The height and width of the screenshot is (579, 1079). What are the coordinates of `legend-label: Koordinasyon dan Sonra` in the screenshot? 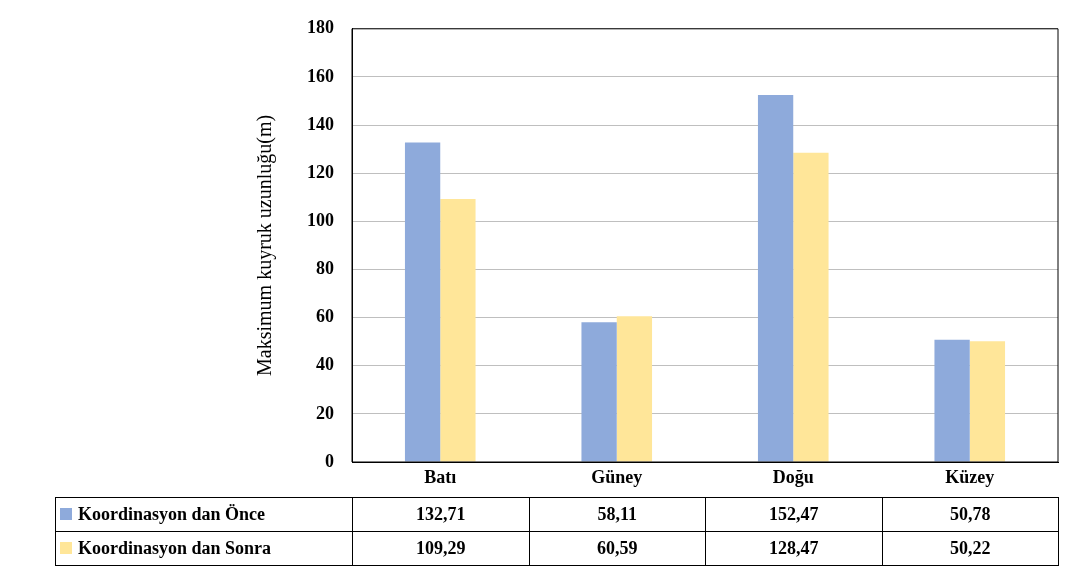 It's located at (175, 548).